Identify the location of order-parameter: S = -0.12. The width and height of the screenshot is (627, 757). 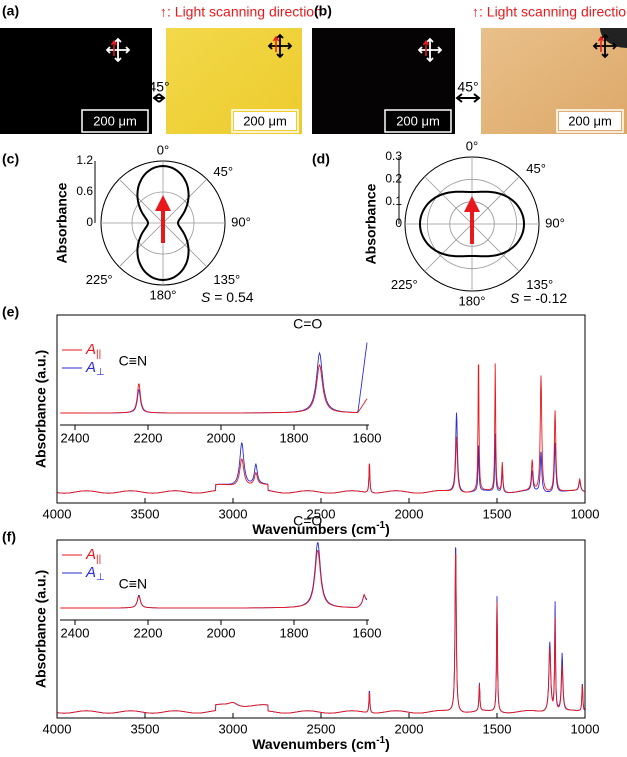
(538, 298).